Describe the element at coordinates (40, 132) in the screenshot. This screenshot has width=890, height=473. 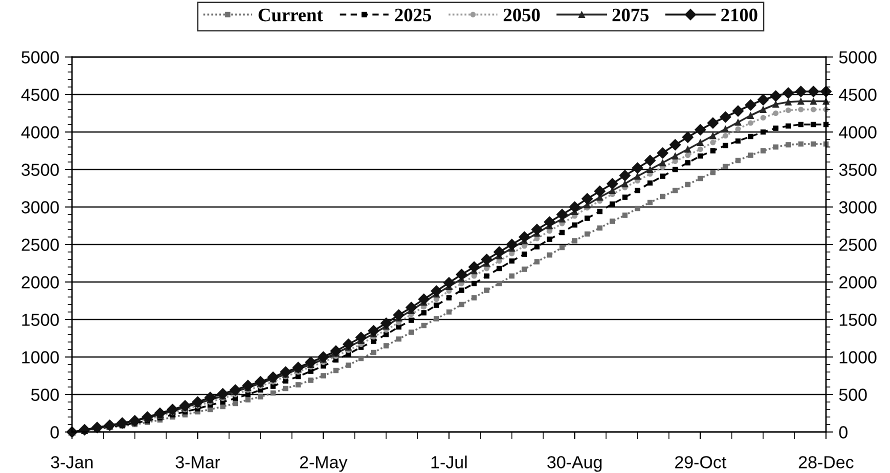
I see `y-tick-label: 4000` at that location.